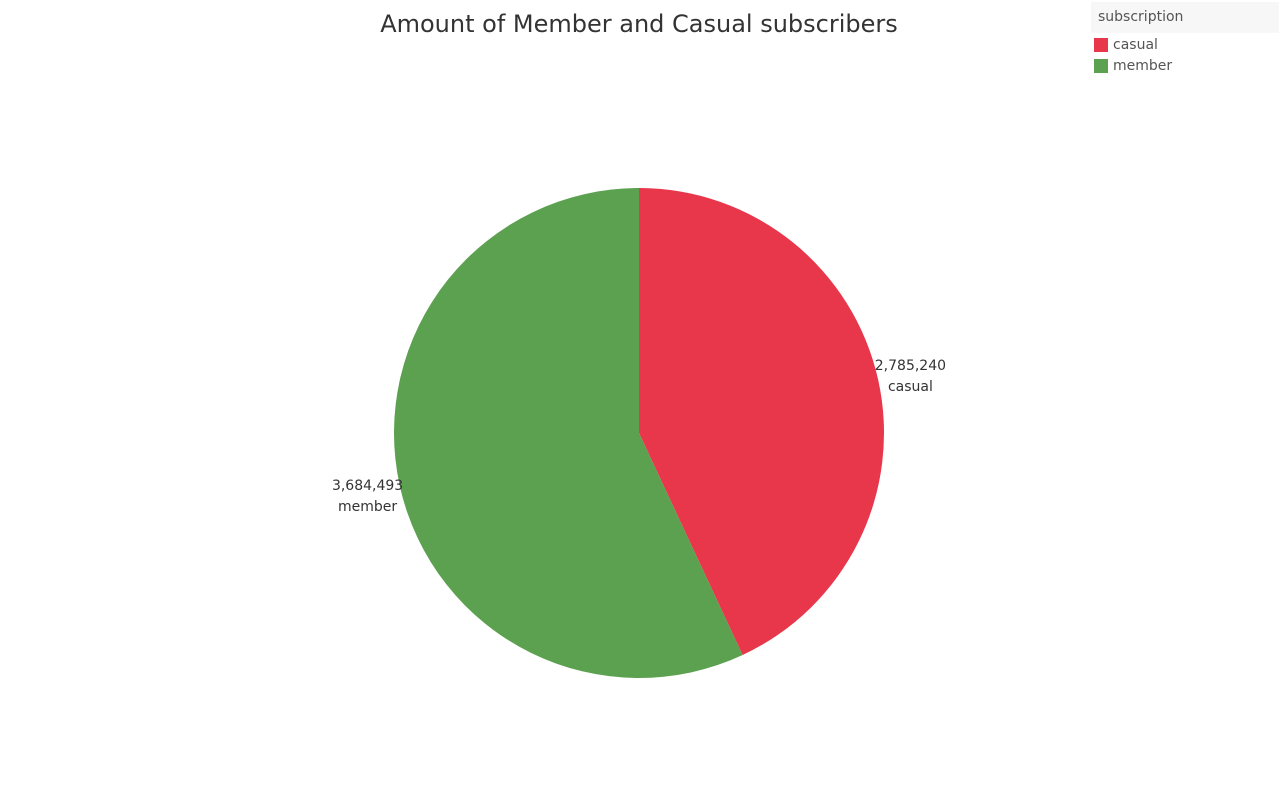  I want to click on slice-value-label-casual: 2,785,240, so click(910, 366).